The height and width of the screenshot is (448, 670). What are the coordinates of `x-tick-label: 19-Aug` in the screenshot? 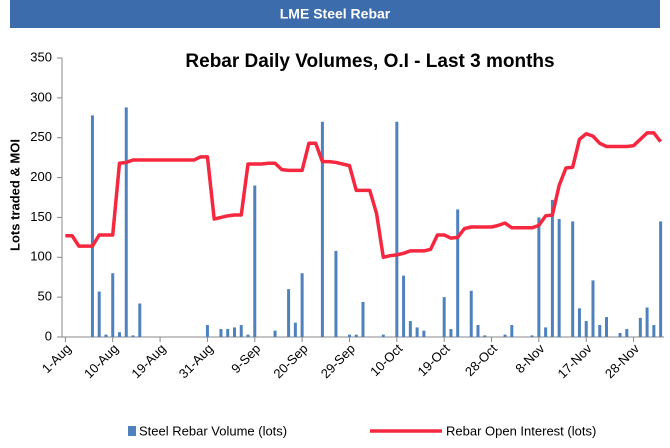 It's located at (148, 361).